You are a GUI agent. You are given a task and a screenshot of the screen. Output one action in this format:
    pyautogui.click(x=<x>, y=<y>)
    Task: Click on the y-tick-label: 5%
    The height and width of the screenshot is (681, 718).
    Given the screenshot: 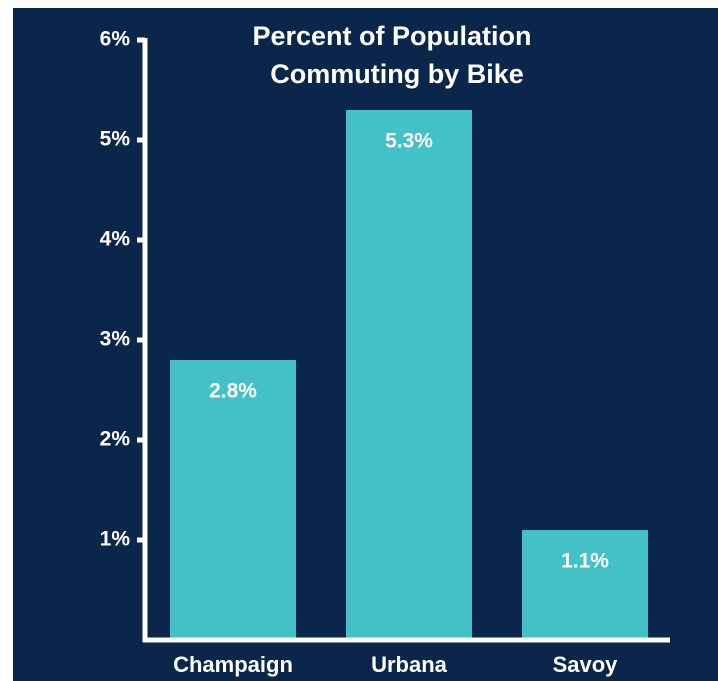 What is the action you would take?
    pyautogui.click(x=115, y=139)
    